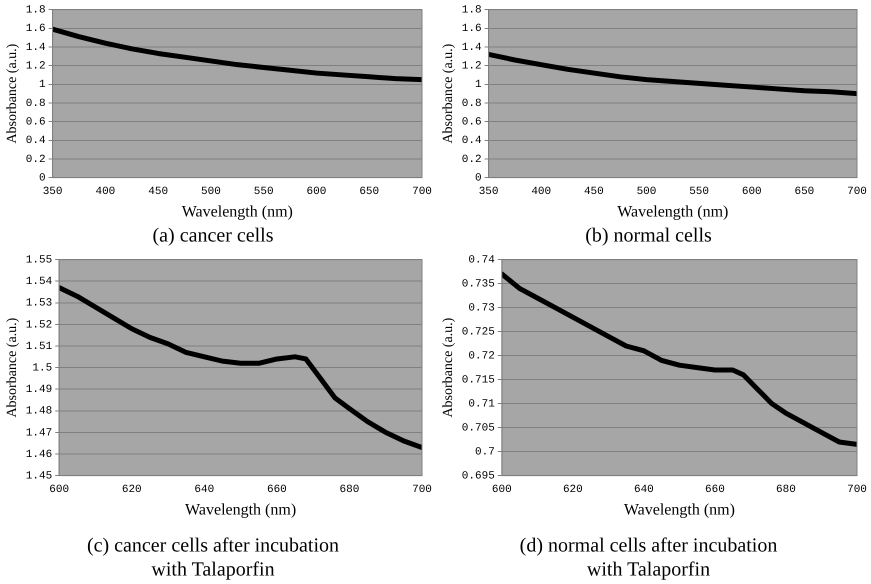 Image resolution: width=871 pixels, height=584 pixels. What do you see at coordinates (478, 476) in the screenshot?
I see `y-tick-label: 0.695` at bounding box center [478, 476].